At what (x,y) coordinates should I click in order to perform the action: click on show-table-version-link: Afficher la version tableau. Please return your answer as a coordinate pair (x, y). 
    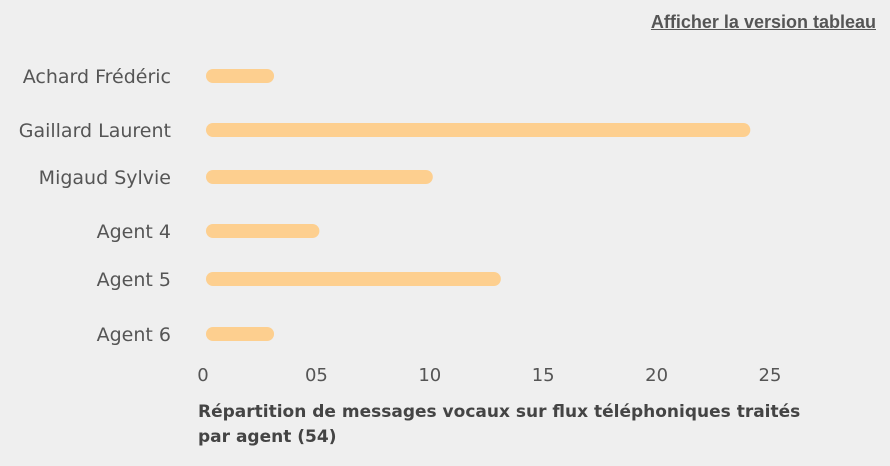
    Looking at the image, I should click on (763, 22).